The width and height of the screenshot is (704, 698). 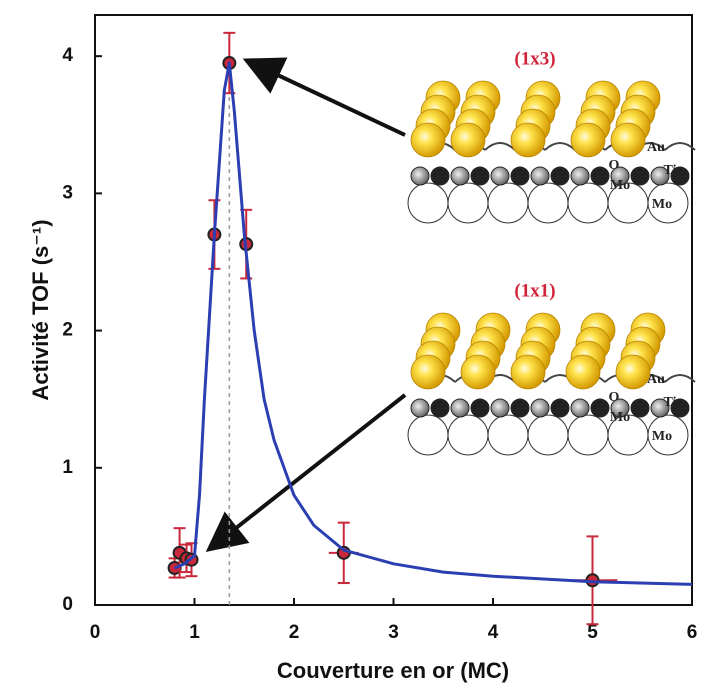 I want to click on x-tick-label: 5, so click(x=592, y=632).